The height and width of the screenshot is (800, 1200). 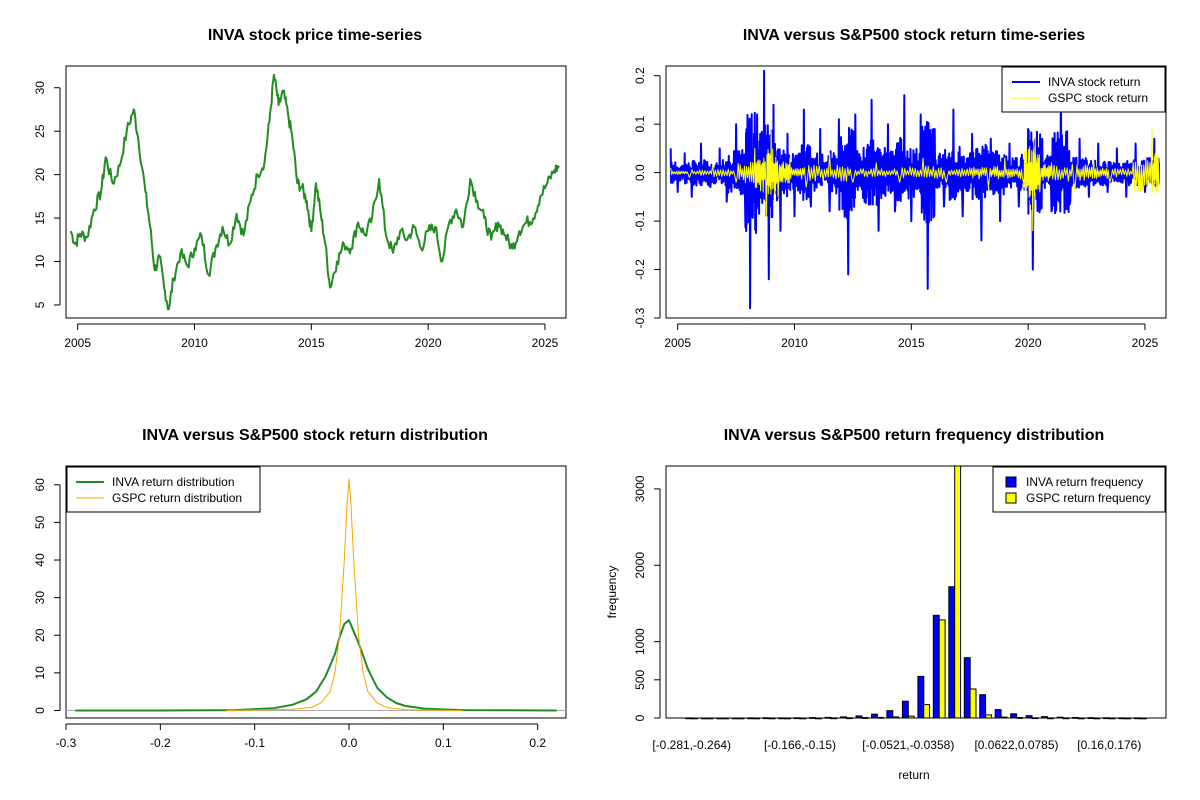 I want to click on x-tick-label: 0.0, so click(x=349, y=743).